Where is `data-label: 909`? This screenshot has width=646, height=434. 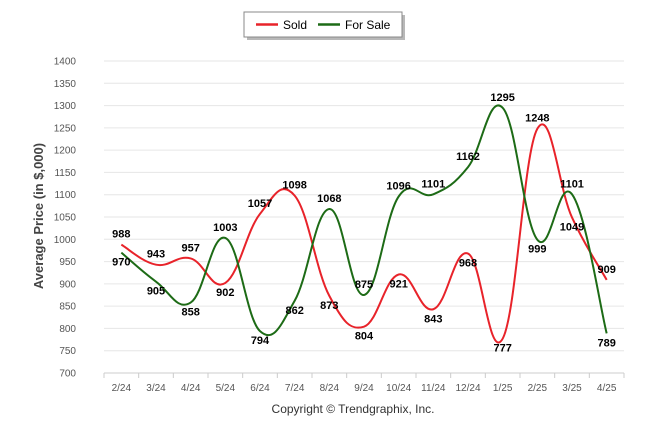 data-label: 909 is located at coordinates (606, 270).